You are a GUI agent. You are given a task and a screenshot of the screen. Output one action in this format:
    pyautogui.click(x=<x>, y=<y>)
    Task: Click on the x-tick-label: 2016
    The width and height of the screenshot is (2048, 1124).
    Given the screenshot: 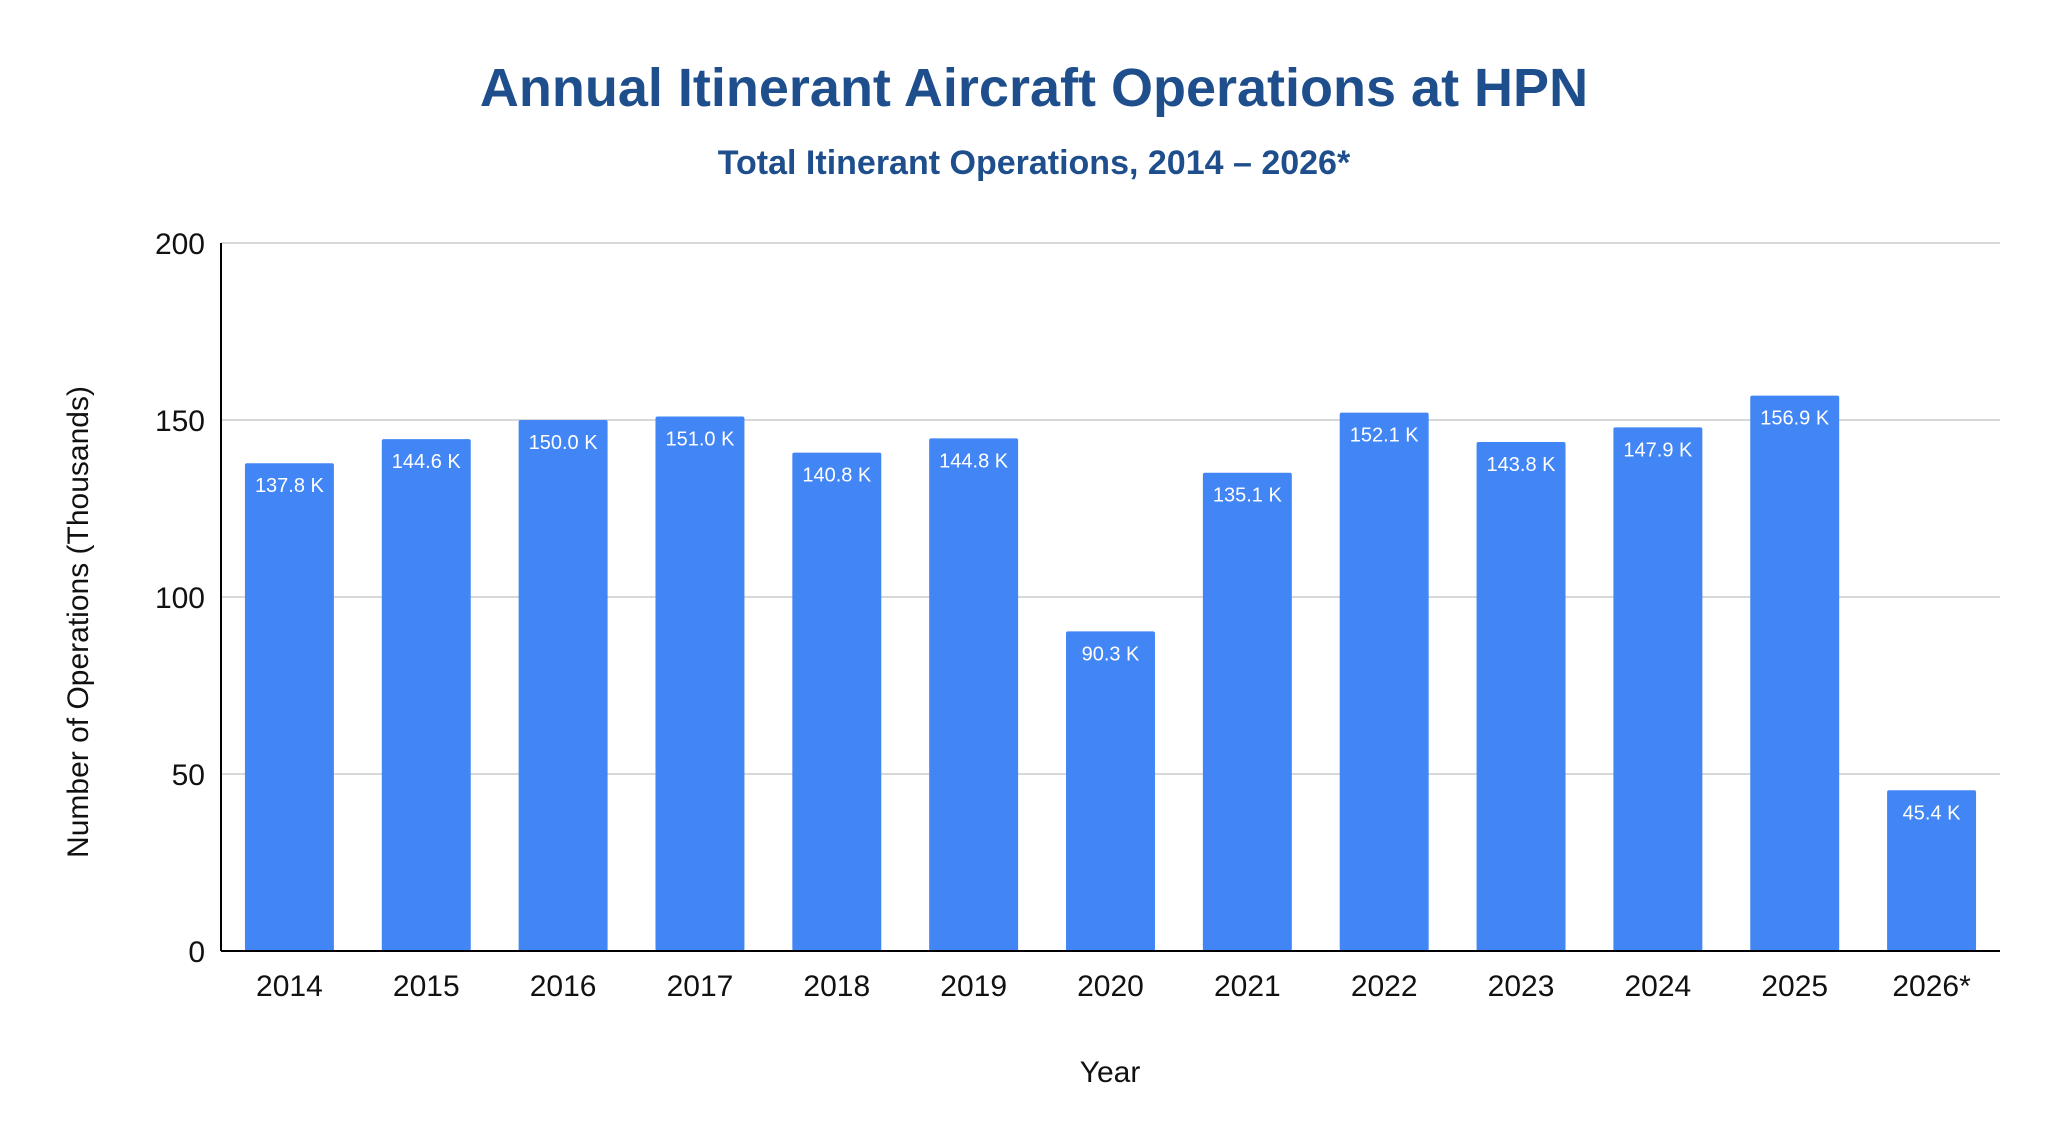 What is the action you would take?
    pyautogui.click(x=563, y=986)
    